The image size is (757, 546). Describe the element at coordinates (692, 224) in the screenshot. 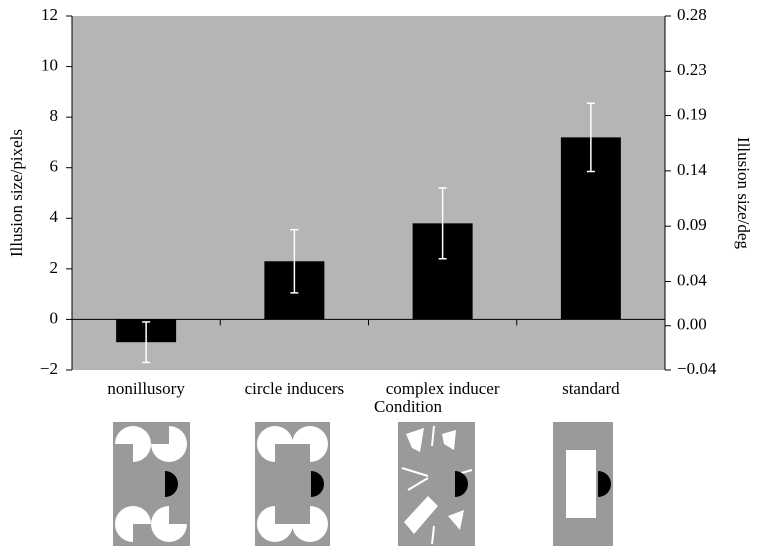

I see `y2-tick-label: 0.09` at that location.